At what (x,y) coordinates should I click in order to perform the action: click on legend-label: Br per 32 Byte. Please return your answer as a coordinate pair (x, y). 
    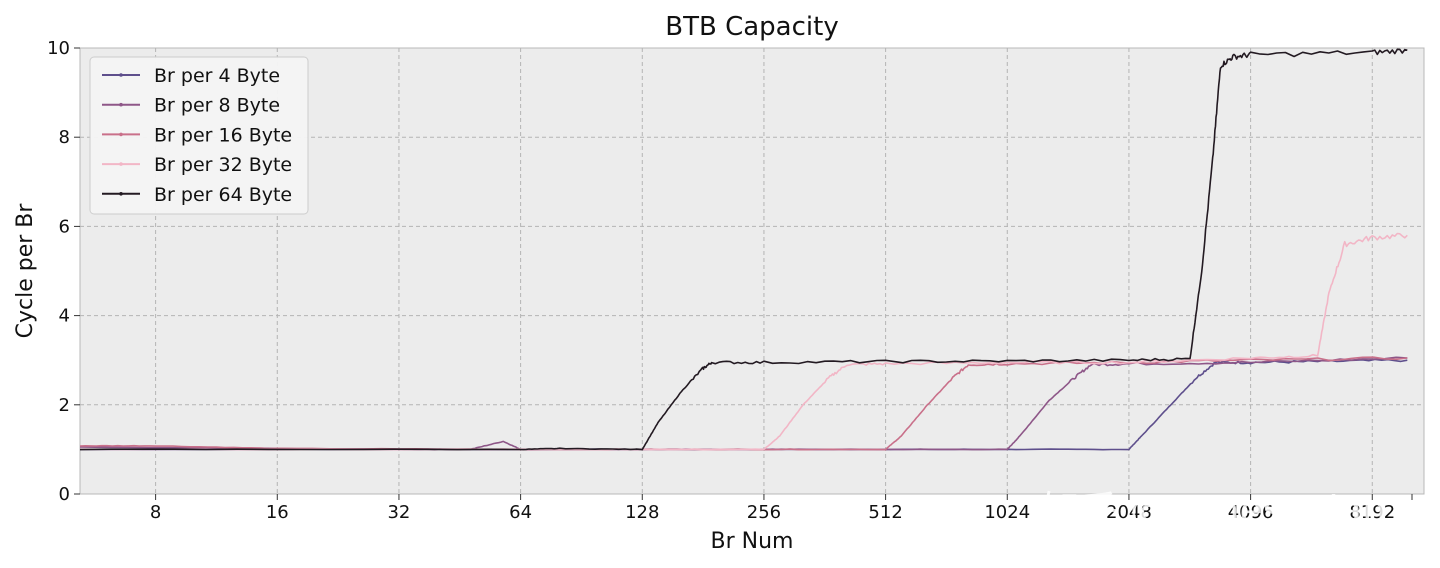
    Looking at the image, I should click on (223, 165).